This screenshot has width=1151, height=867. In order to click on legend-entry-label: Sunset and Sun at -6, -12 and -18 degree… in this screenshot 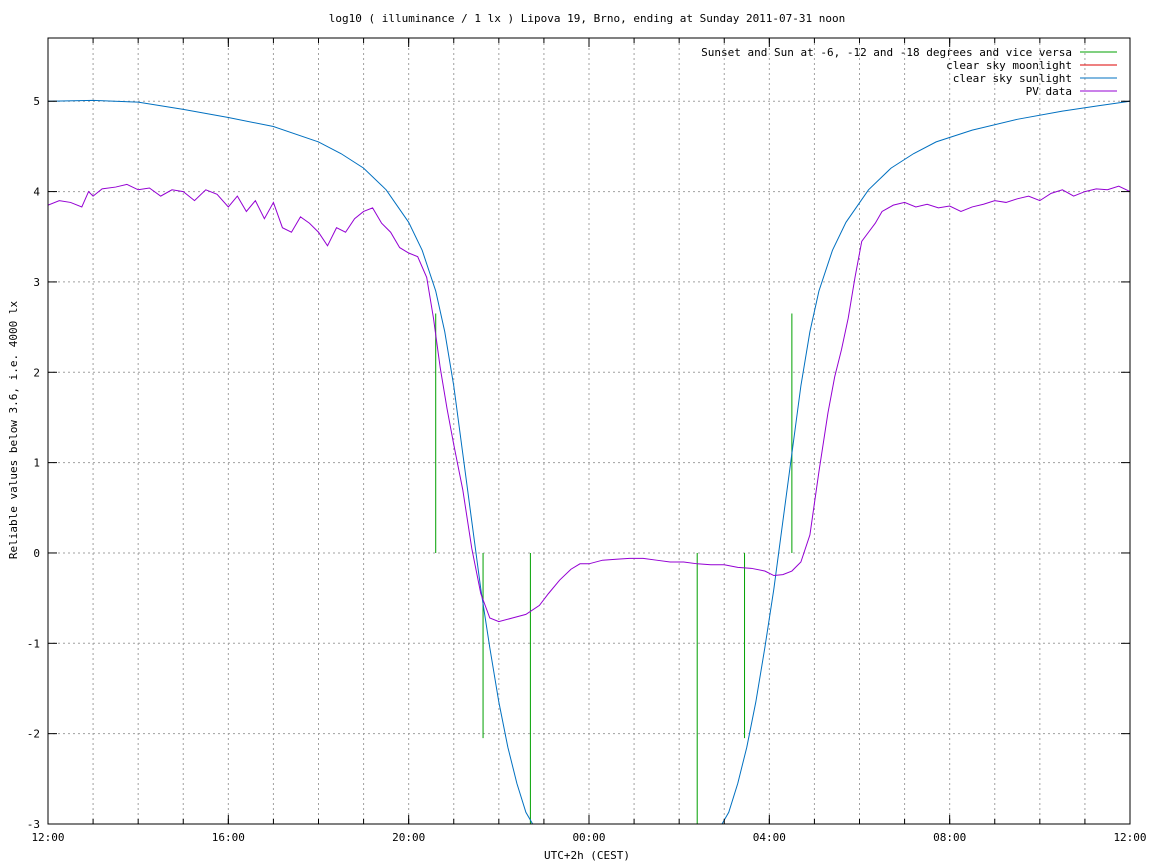, I will do `click(886, 52)`.